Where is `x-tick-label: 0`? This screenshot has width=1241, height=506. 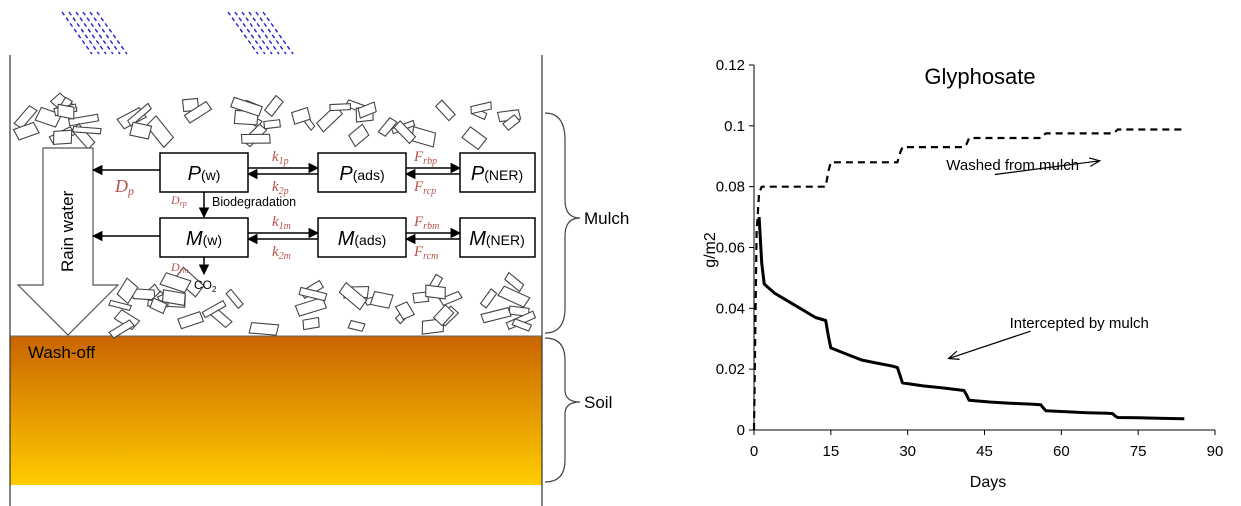
x-tick-label: 0 is located at coordinates (754, 451).